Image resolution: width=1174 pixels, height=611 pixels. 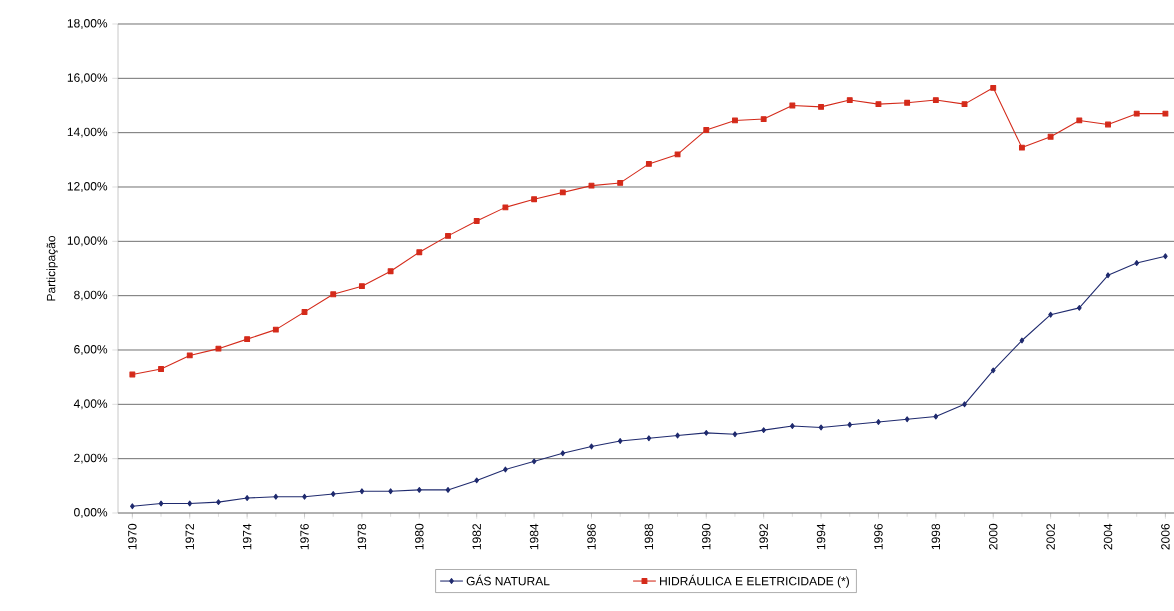 I want to click on y-tick-label: 0,00%, so click(x=91, y=513).